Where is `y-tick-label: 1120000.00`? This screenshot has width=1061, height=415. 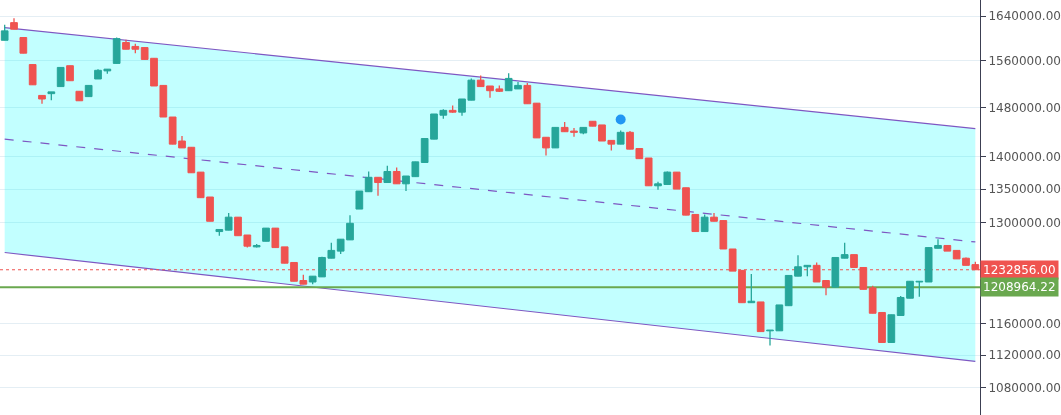 y-tick-label: 1120000.00 is located at coordinates (1024, 355).